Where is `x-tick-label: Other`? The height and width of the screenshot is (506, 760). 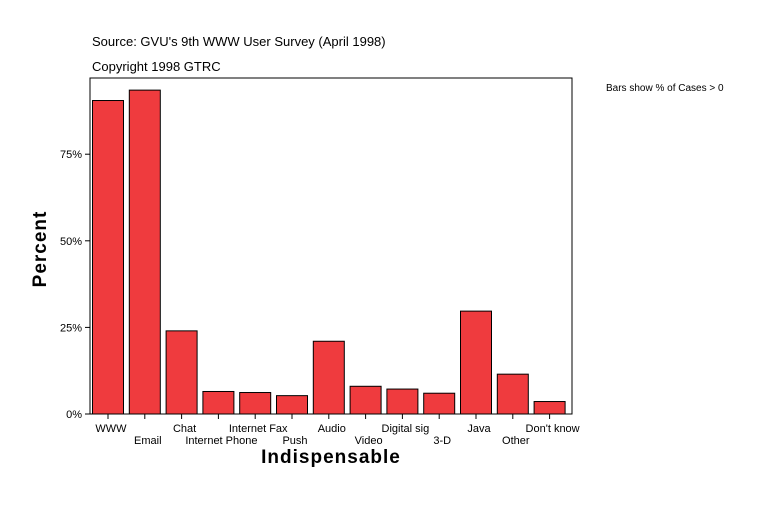 x-tick-label: Other is located at coordinates (516, 441).